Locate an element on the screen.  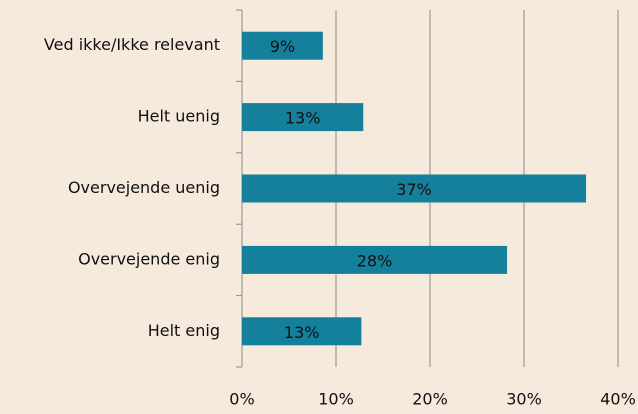
data-label: 28% is located at coordinates (375, 260).